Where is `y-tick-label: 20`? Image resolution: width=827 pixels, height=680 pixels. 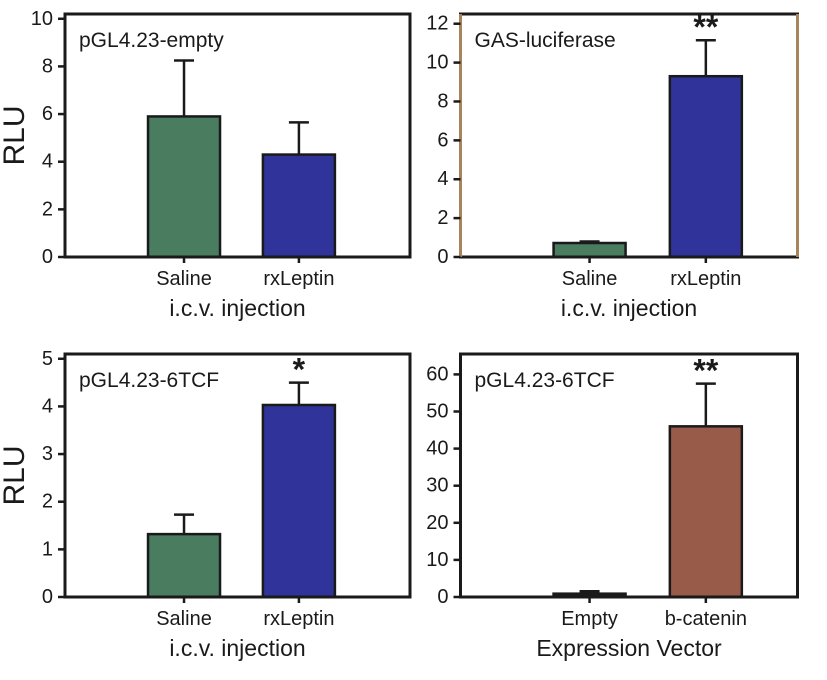
y-tick-label: 20 is located at coordinates (437, 523).